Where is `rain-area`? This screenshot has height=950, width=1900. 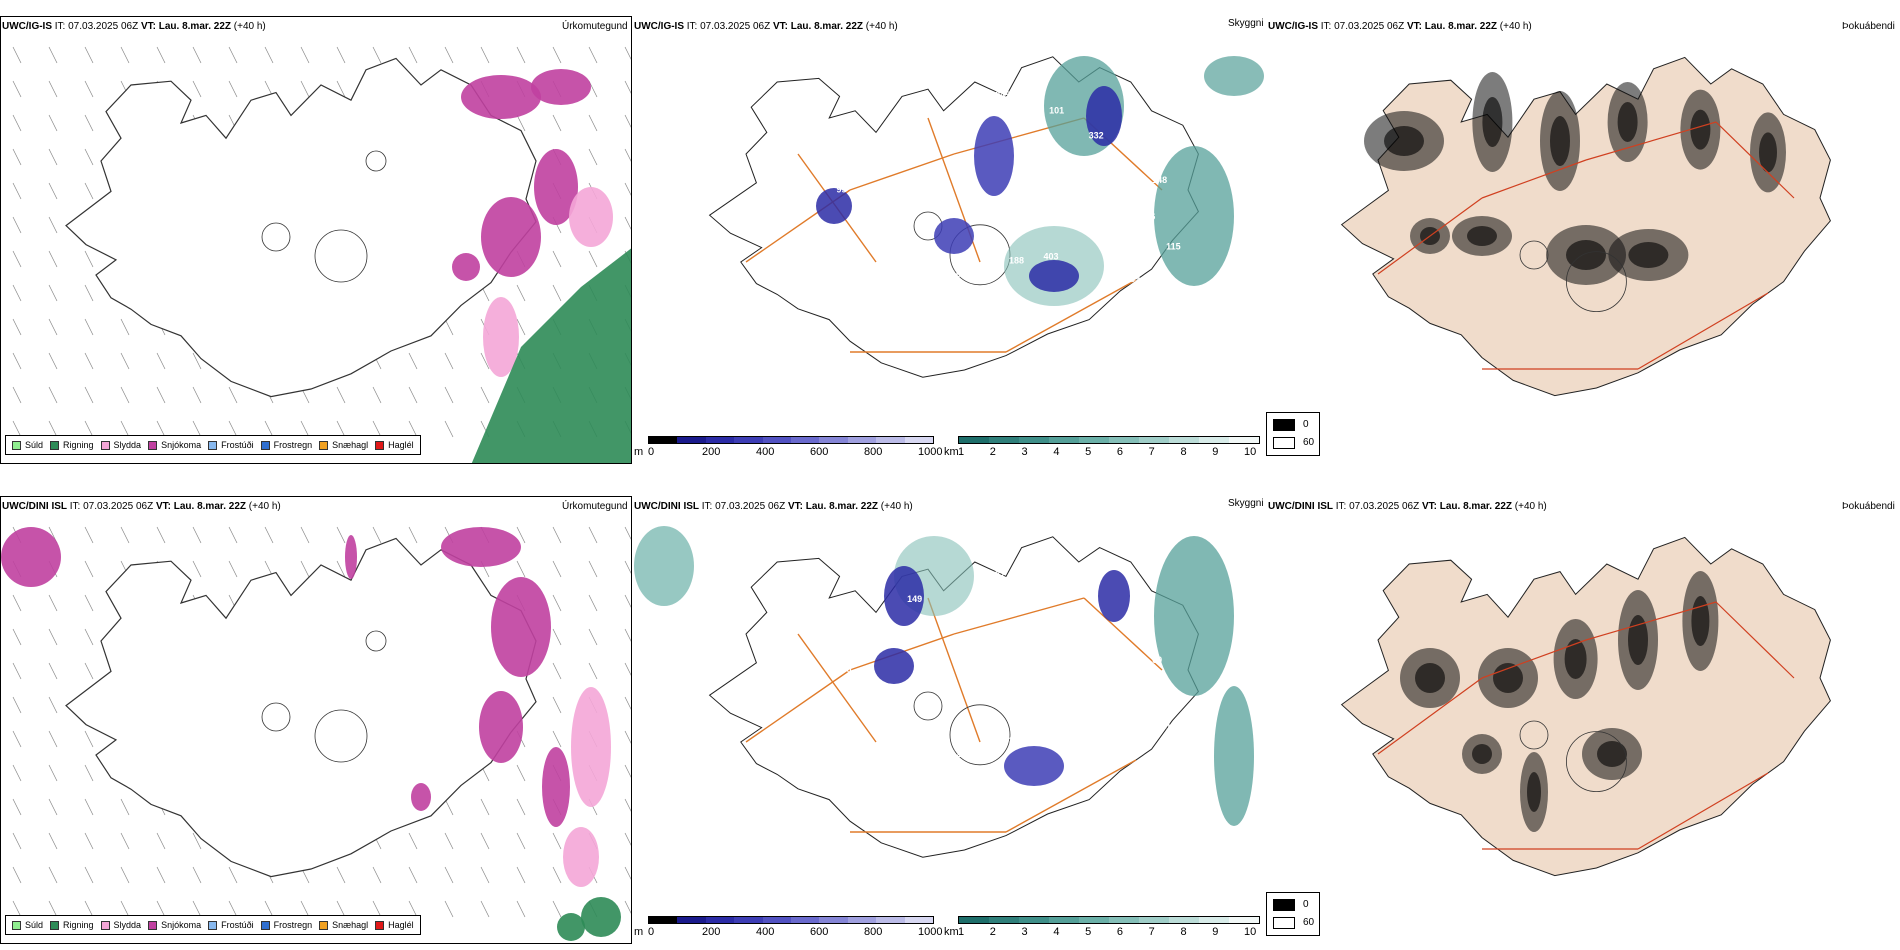 rain-area is located at coordinates (551, 355).